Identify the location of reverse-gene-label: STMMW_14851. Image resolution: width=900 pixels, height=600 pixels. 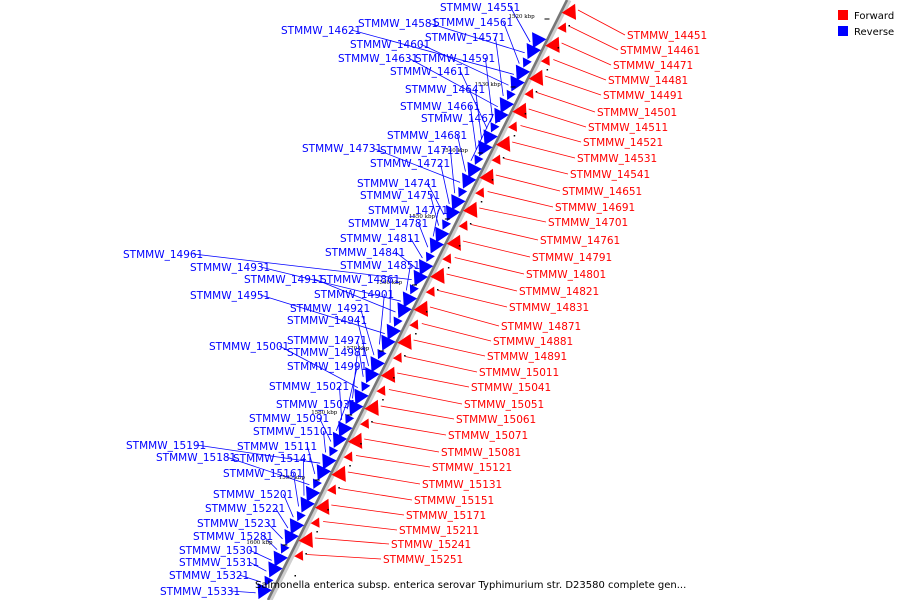
(380, 266).